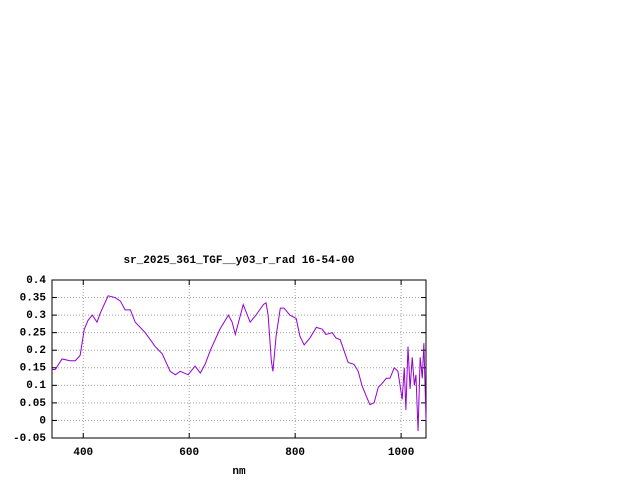 This screenshot has width=640, height=480. Describe the element at coordinates (36, 281) in the screenshot. I see `y-tick-label: 0.4` at that location.